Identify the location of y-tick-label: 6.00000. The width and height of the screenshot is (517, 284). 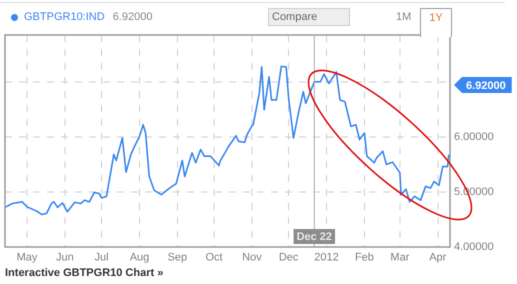
(474, 136).